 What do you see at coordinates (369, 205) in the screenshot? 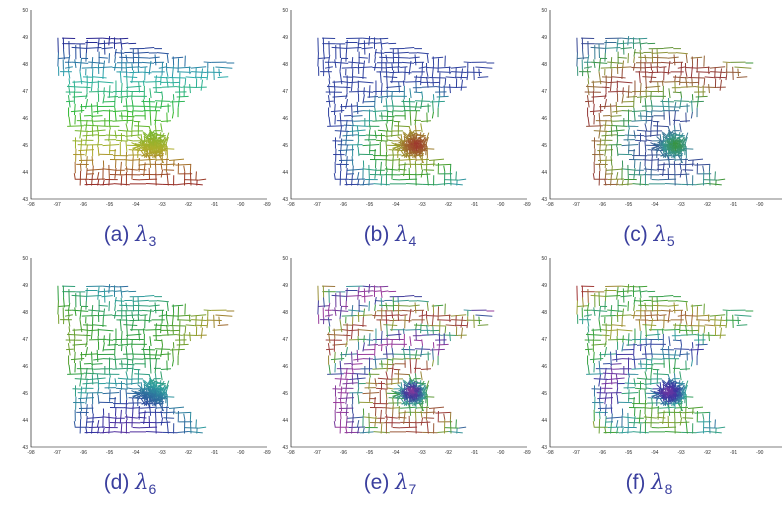
I see `x-tick-label: -95` at bounding box center [369, 205].